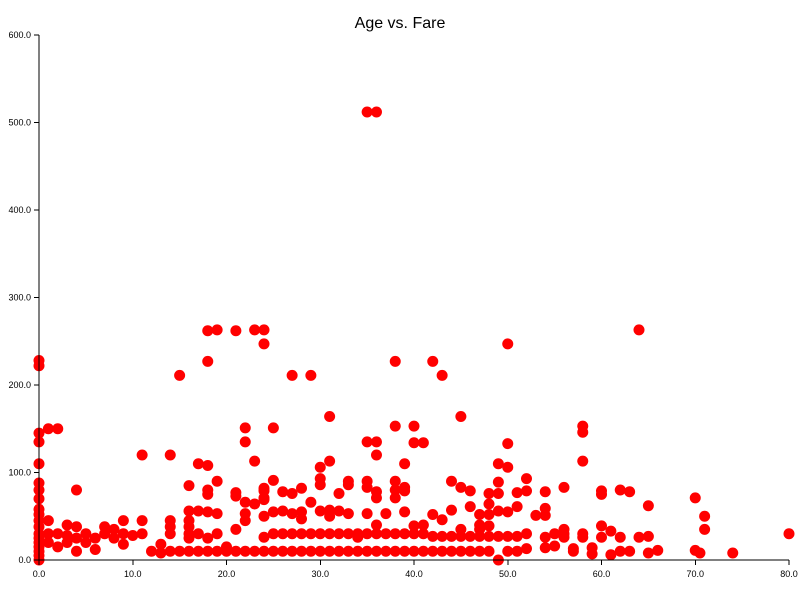 This screenshot has width=800, height=600. What do you see at coordinates (133, 574) in the screenshot?
I see `x-tick-label: 10.0` at bounding box center [133, 574].